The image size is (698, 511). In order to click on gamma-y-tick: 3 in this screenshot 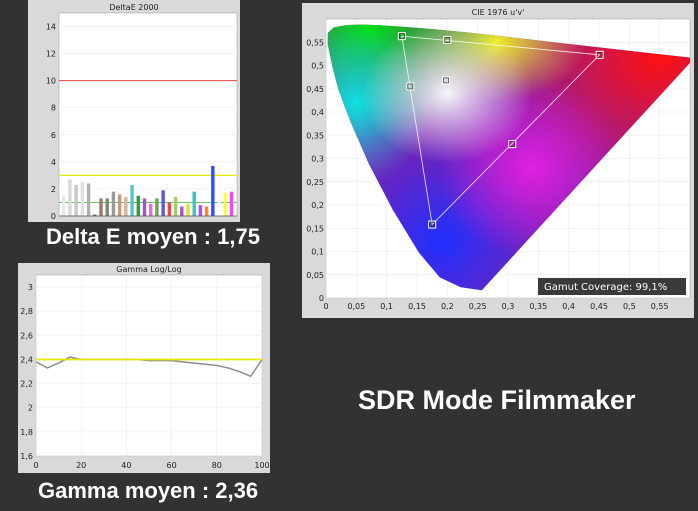, I will do `click(30, 287)`.